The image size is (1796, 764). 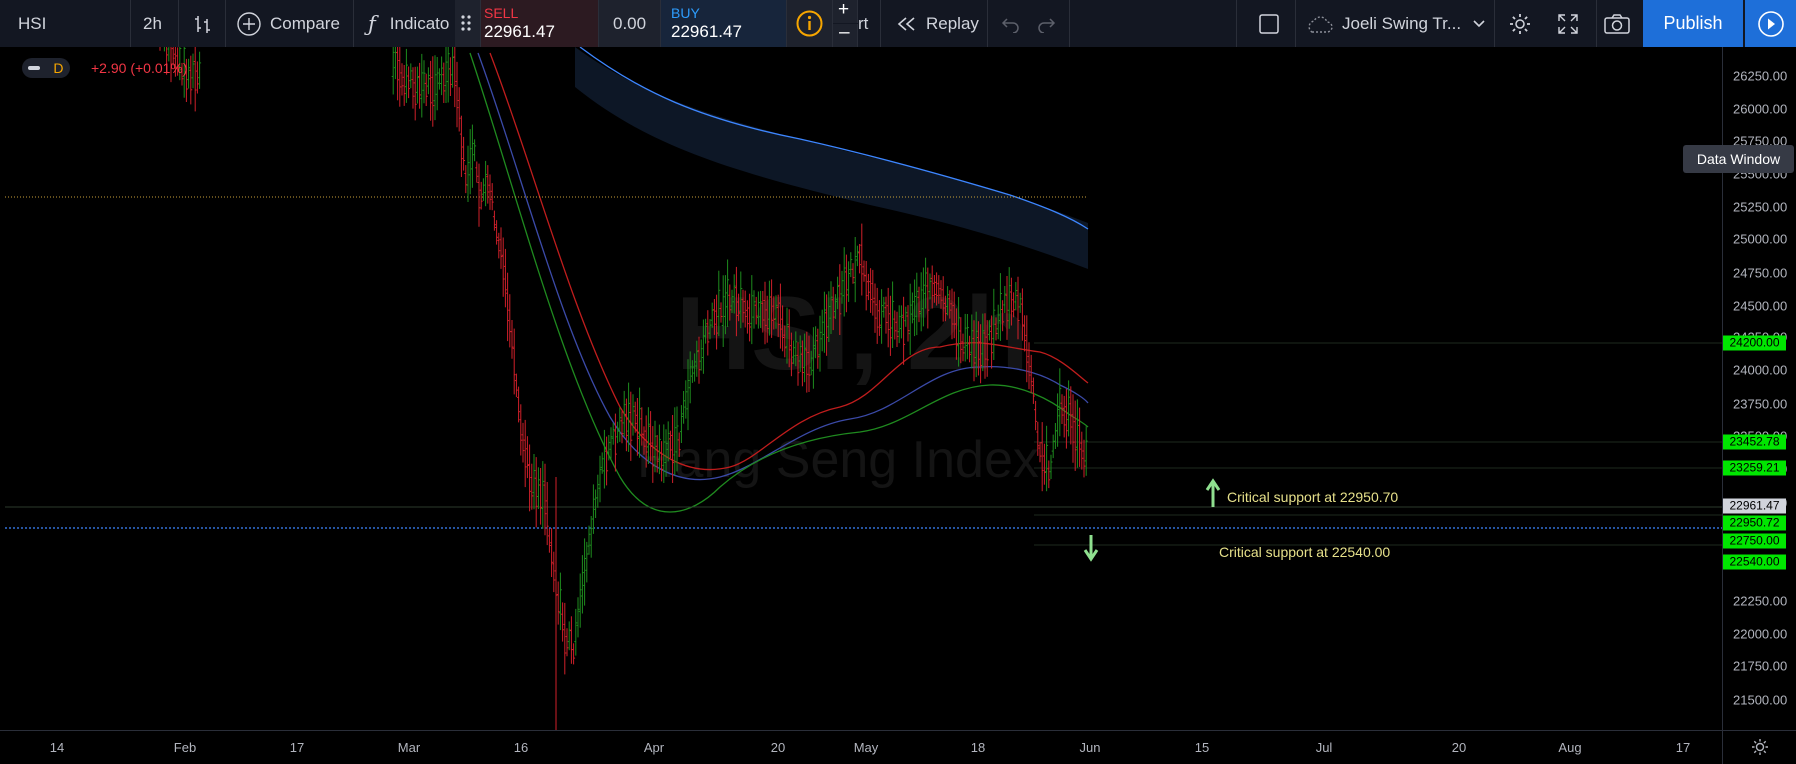 I want to click on price-label: 21750.00, so click(x=1760, y=666).